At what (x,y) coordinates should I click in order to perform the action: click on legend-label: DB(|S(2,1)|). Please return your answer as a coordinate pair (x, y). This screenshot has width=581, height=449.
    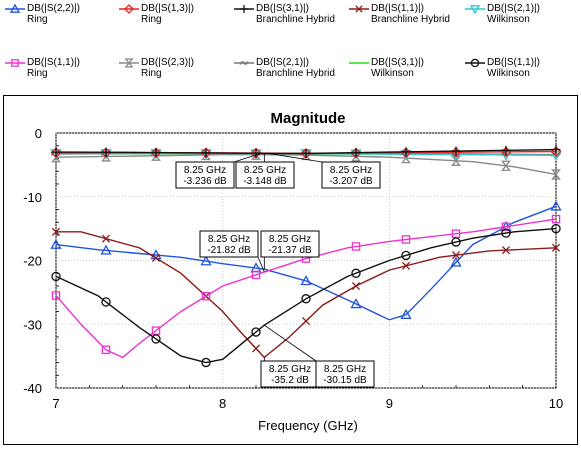
    Looking at the image, I should click on (282, 62).